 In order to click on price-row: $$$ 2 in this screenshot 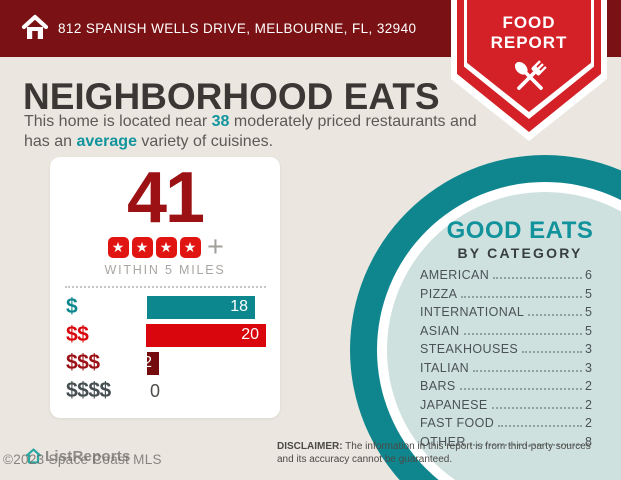, I will do `click(166, 363)`.